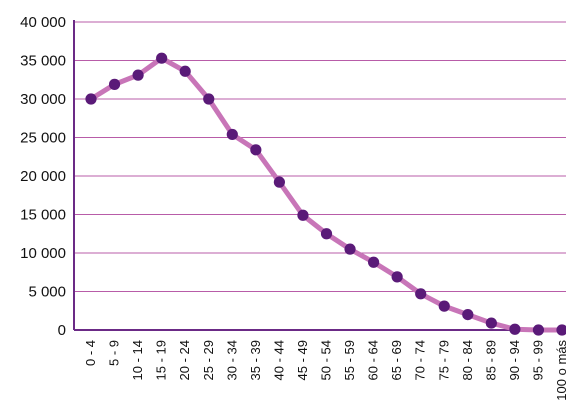 The image size is (566, 416). I want to click on x-tick-label: 30 - 34, so click(231, 360).